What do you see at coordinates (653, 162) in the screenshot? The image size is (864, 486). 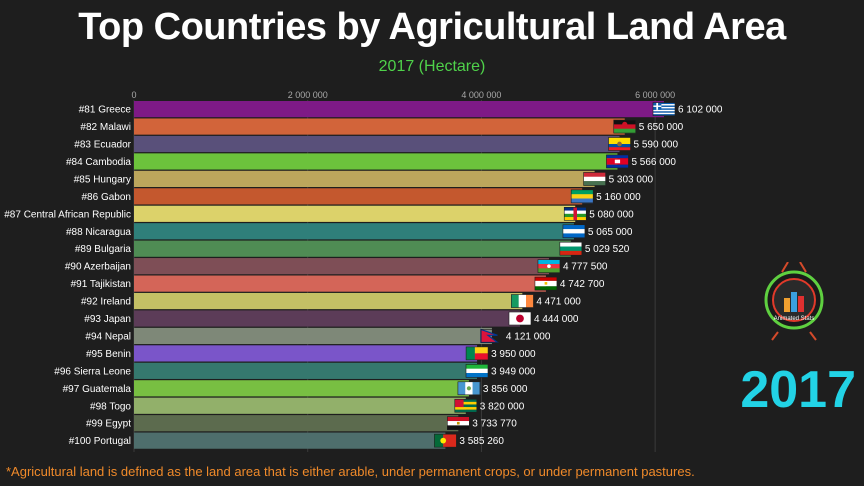 I see `value-label: 5 566 000` at bounding box center [653, 162].